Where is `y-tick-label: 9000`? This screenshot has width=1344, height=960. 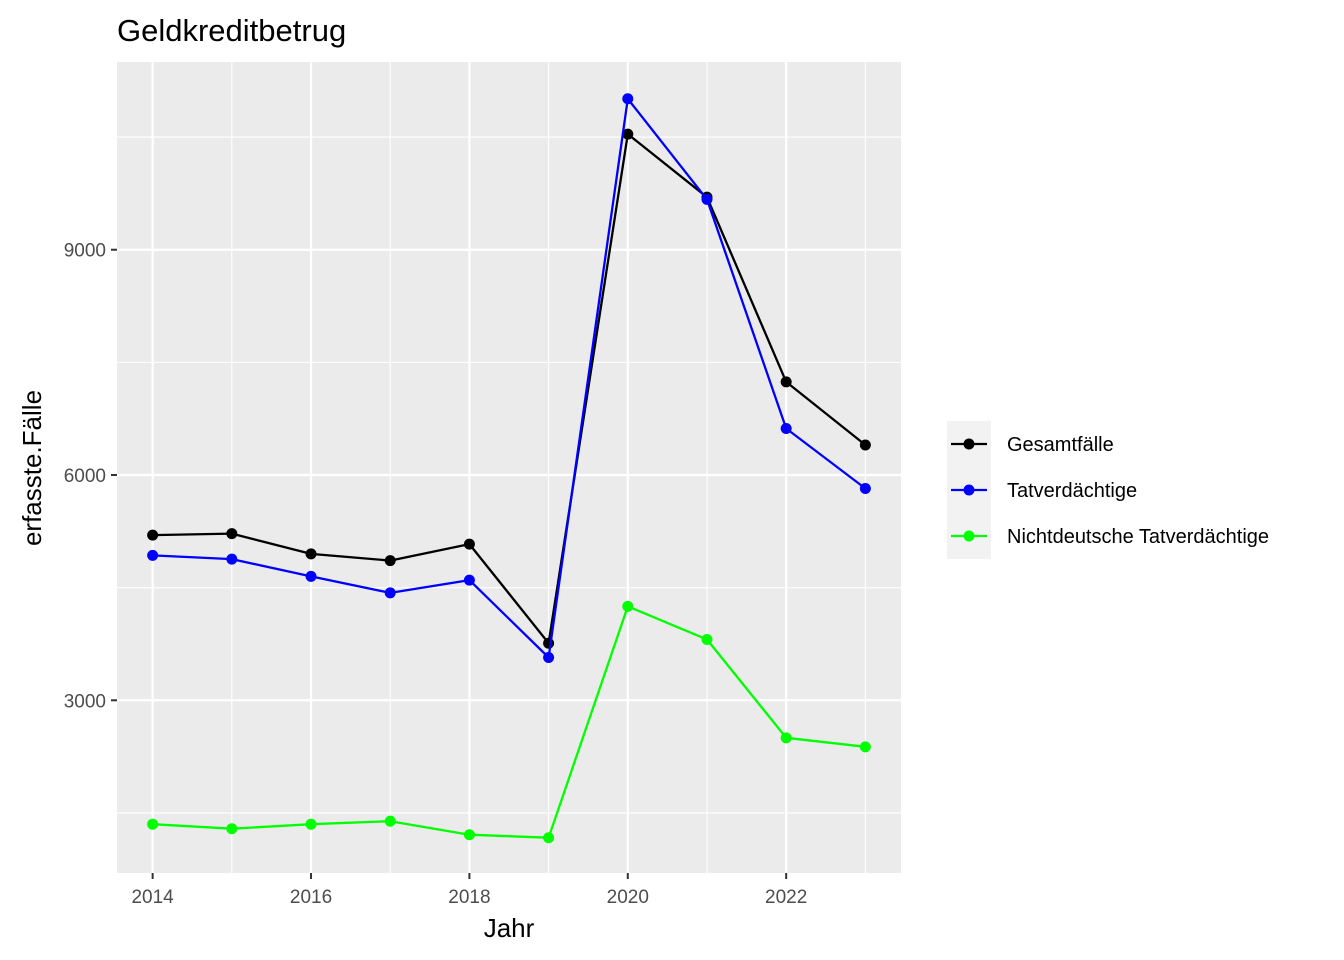
y-tick-label: 9000 is located at coordinates (85, 251).